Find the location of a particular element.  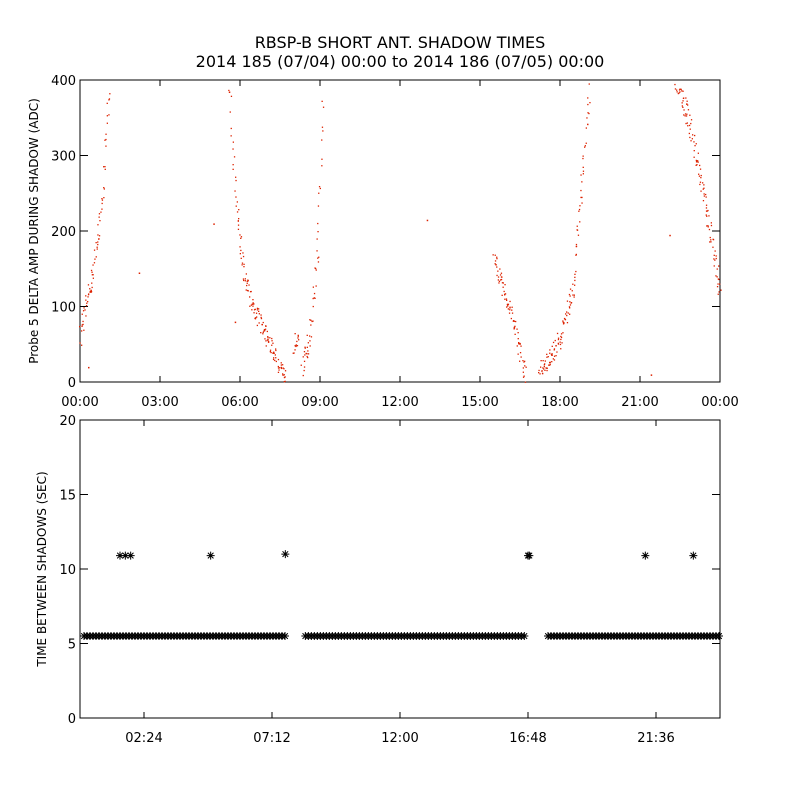

top-x-tick-label: 21:00 is located at coordinates (639, 402).